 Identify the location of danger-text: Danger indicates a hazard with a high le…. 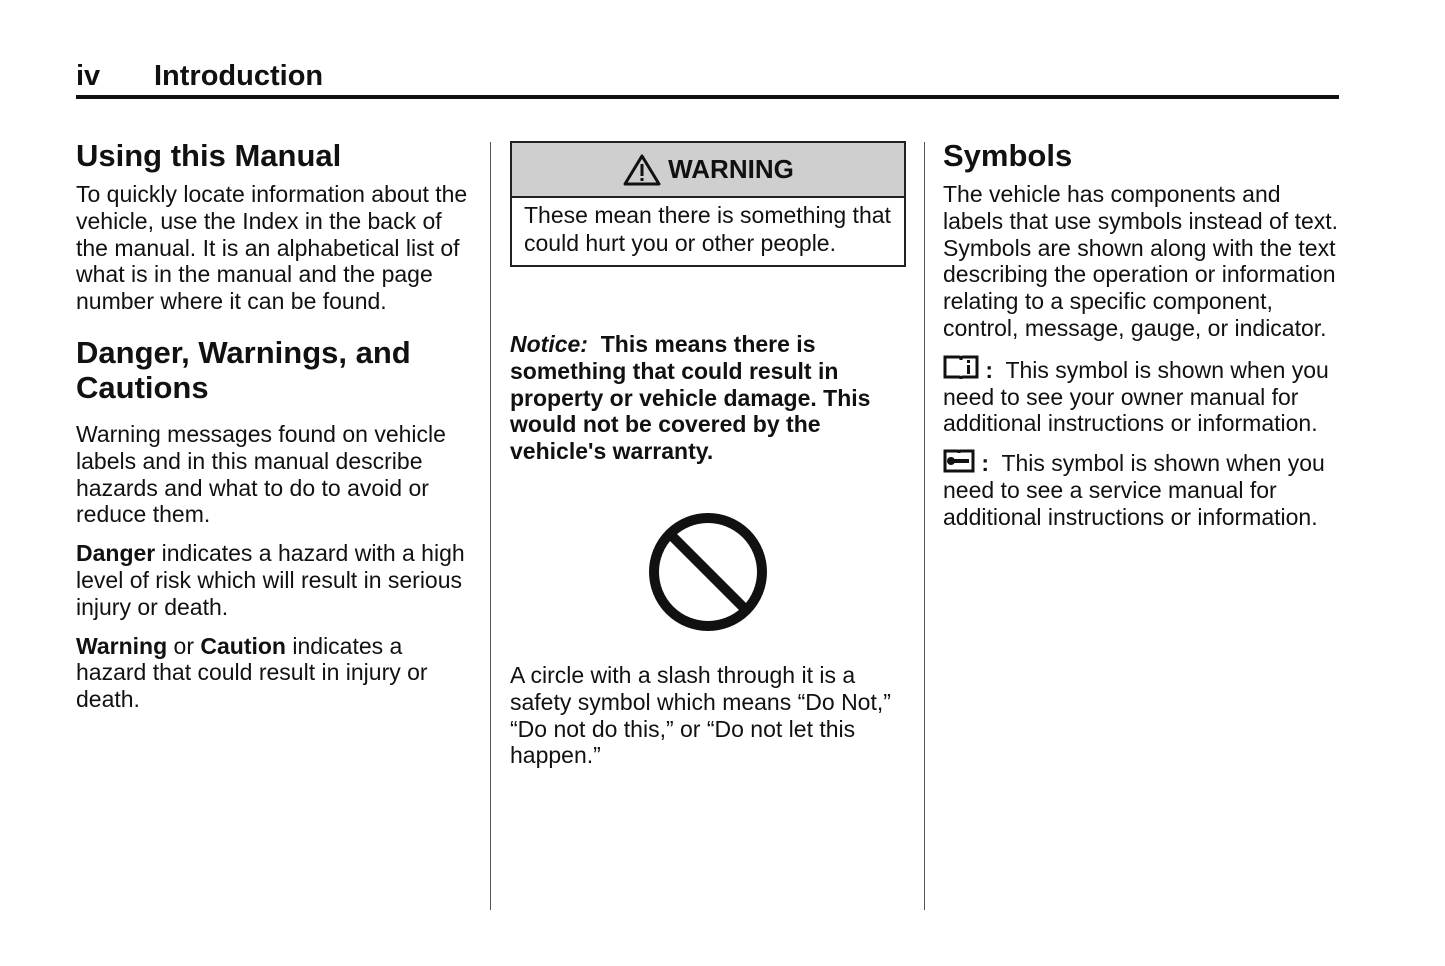
(276, 580).